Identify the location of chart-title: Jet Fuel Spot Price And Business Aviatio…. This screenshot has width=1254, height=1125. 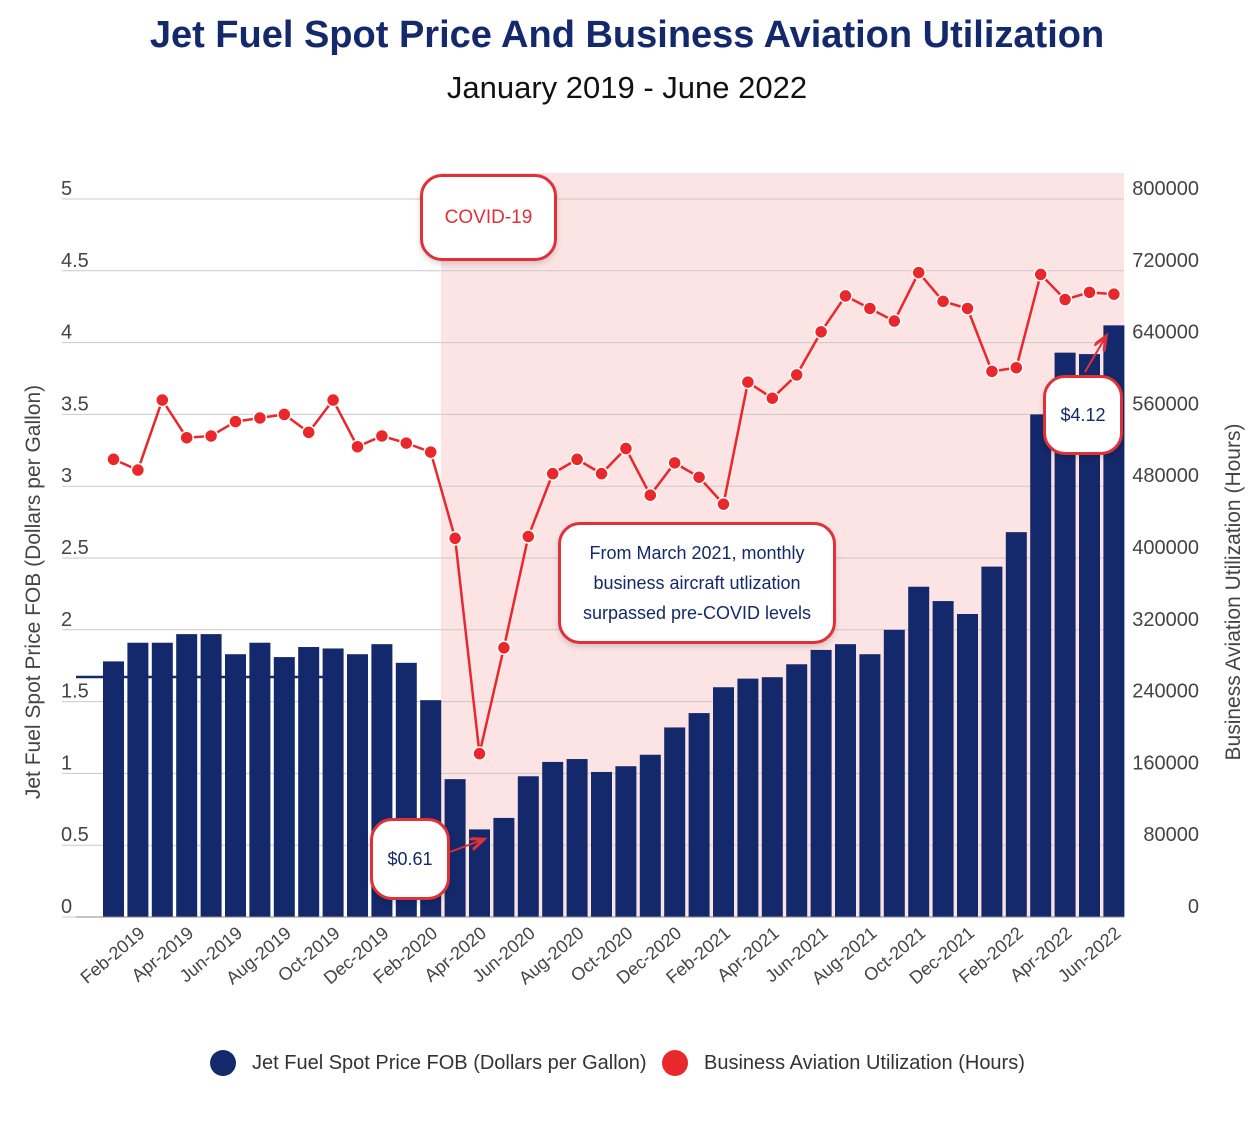
(627, 35).